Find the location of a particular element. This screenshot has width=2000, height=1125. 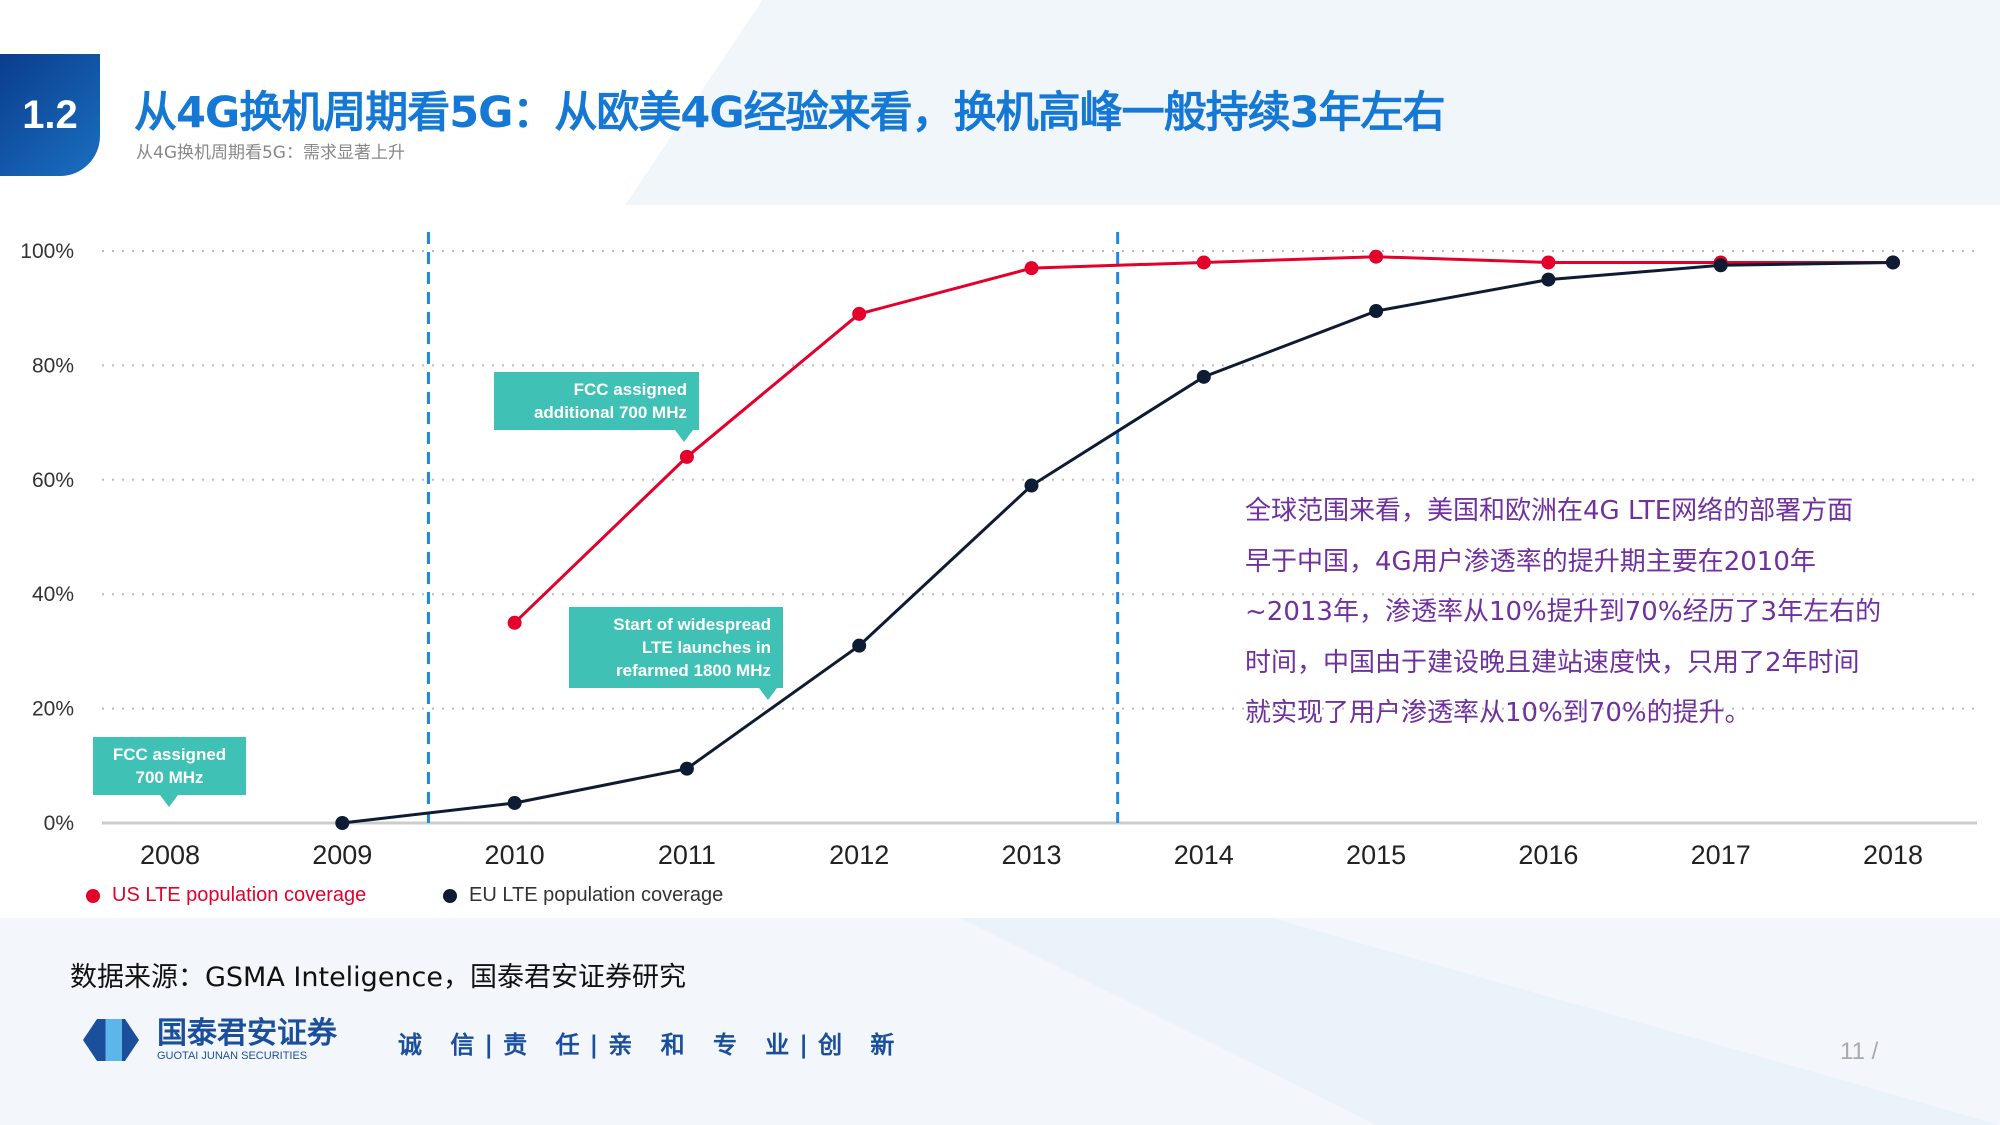

logo-text-cn: 国泰君安证券 is located at coordinates (247, 1033).